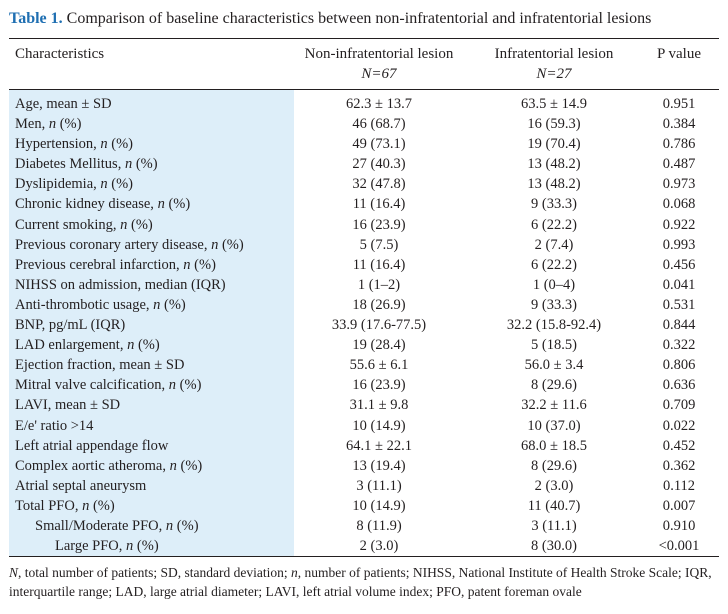  I want to click on row-label-text: Complex aortic atheroma,, so click(92, 465).